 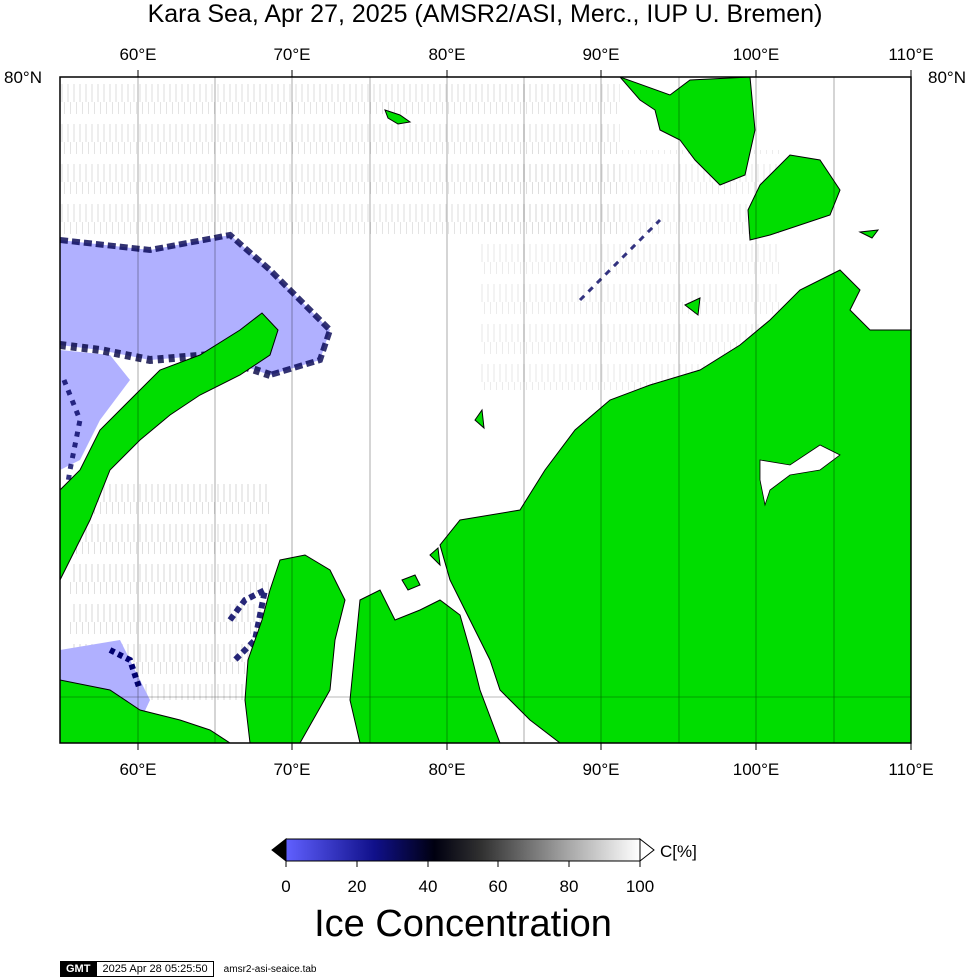 What do you see at coordinates (947, 77) in the screenshot?
I see `lat-label-right-80: 80°N` at bounding box center [947, 77].